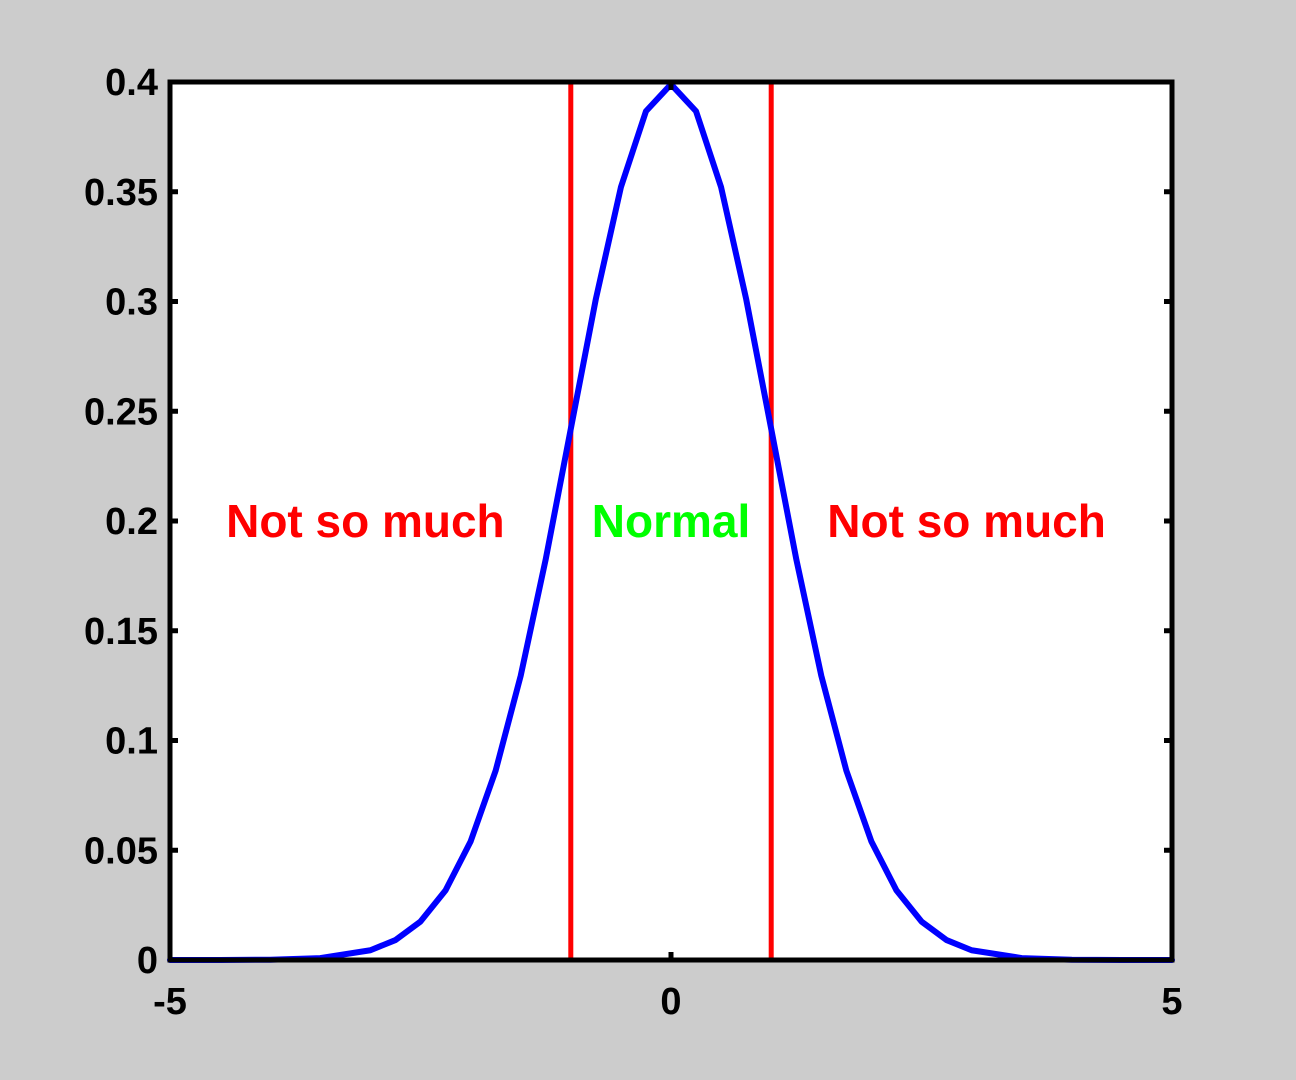  What do you see at coordinates (121, 851) in the screenshot?
I see `y-tick-label-1: 0.05` at bounding box center [121, 851].